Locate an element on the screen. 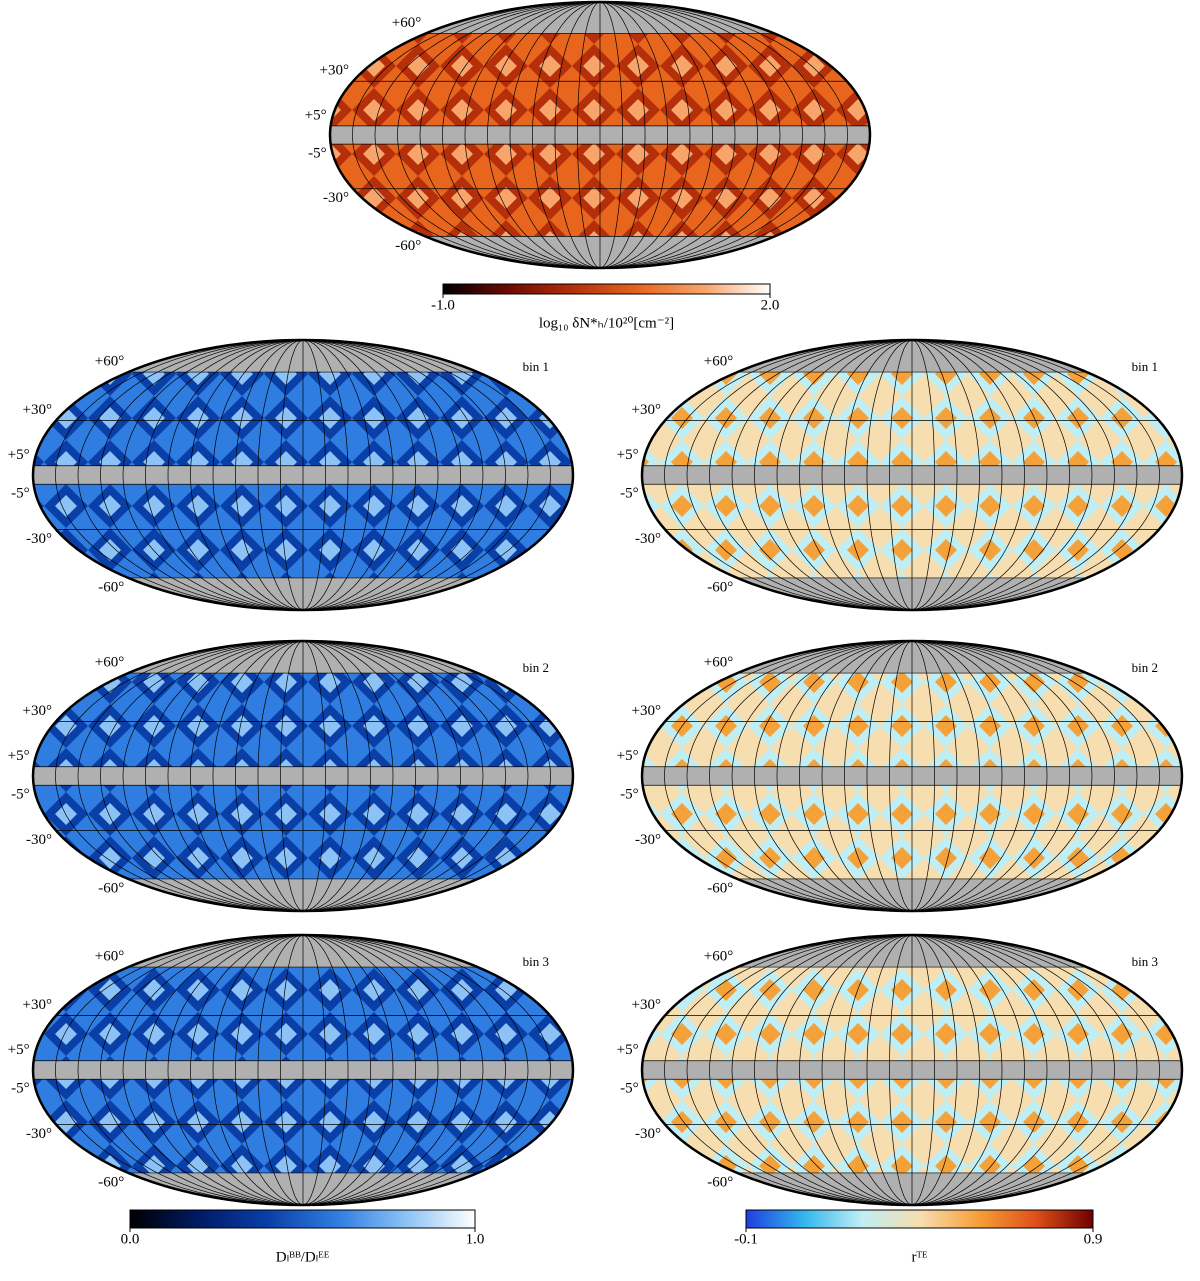 Image resolution: width=1200 pixels, height=1281 pixels. colorbar-tick-label: 1.0 is located at coordinates (475, 1239).